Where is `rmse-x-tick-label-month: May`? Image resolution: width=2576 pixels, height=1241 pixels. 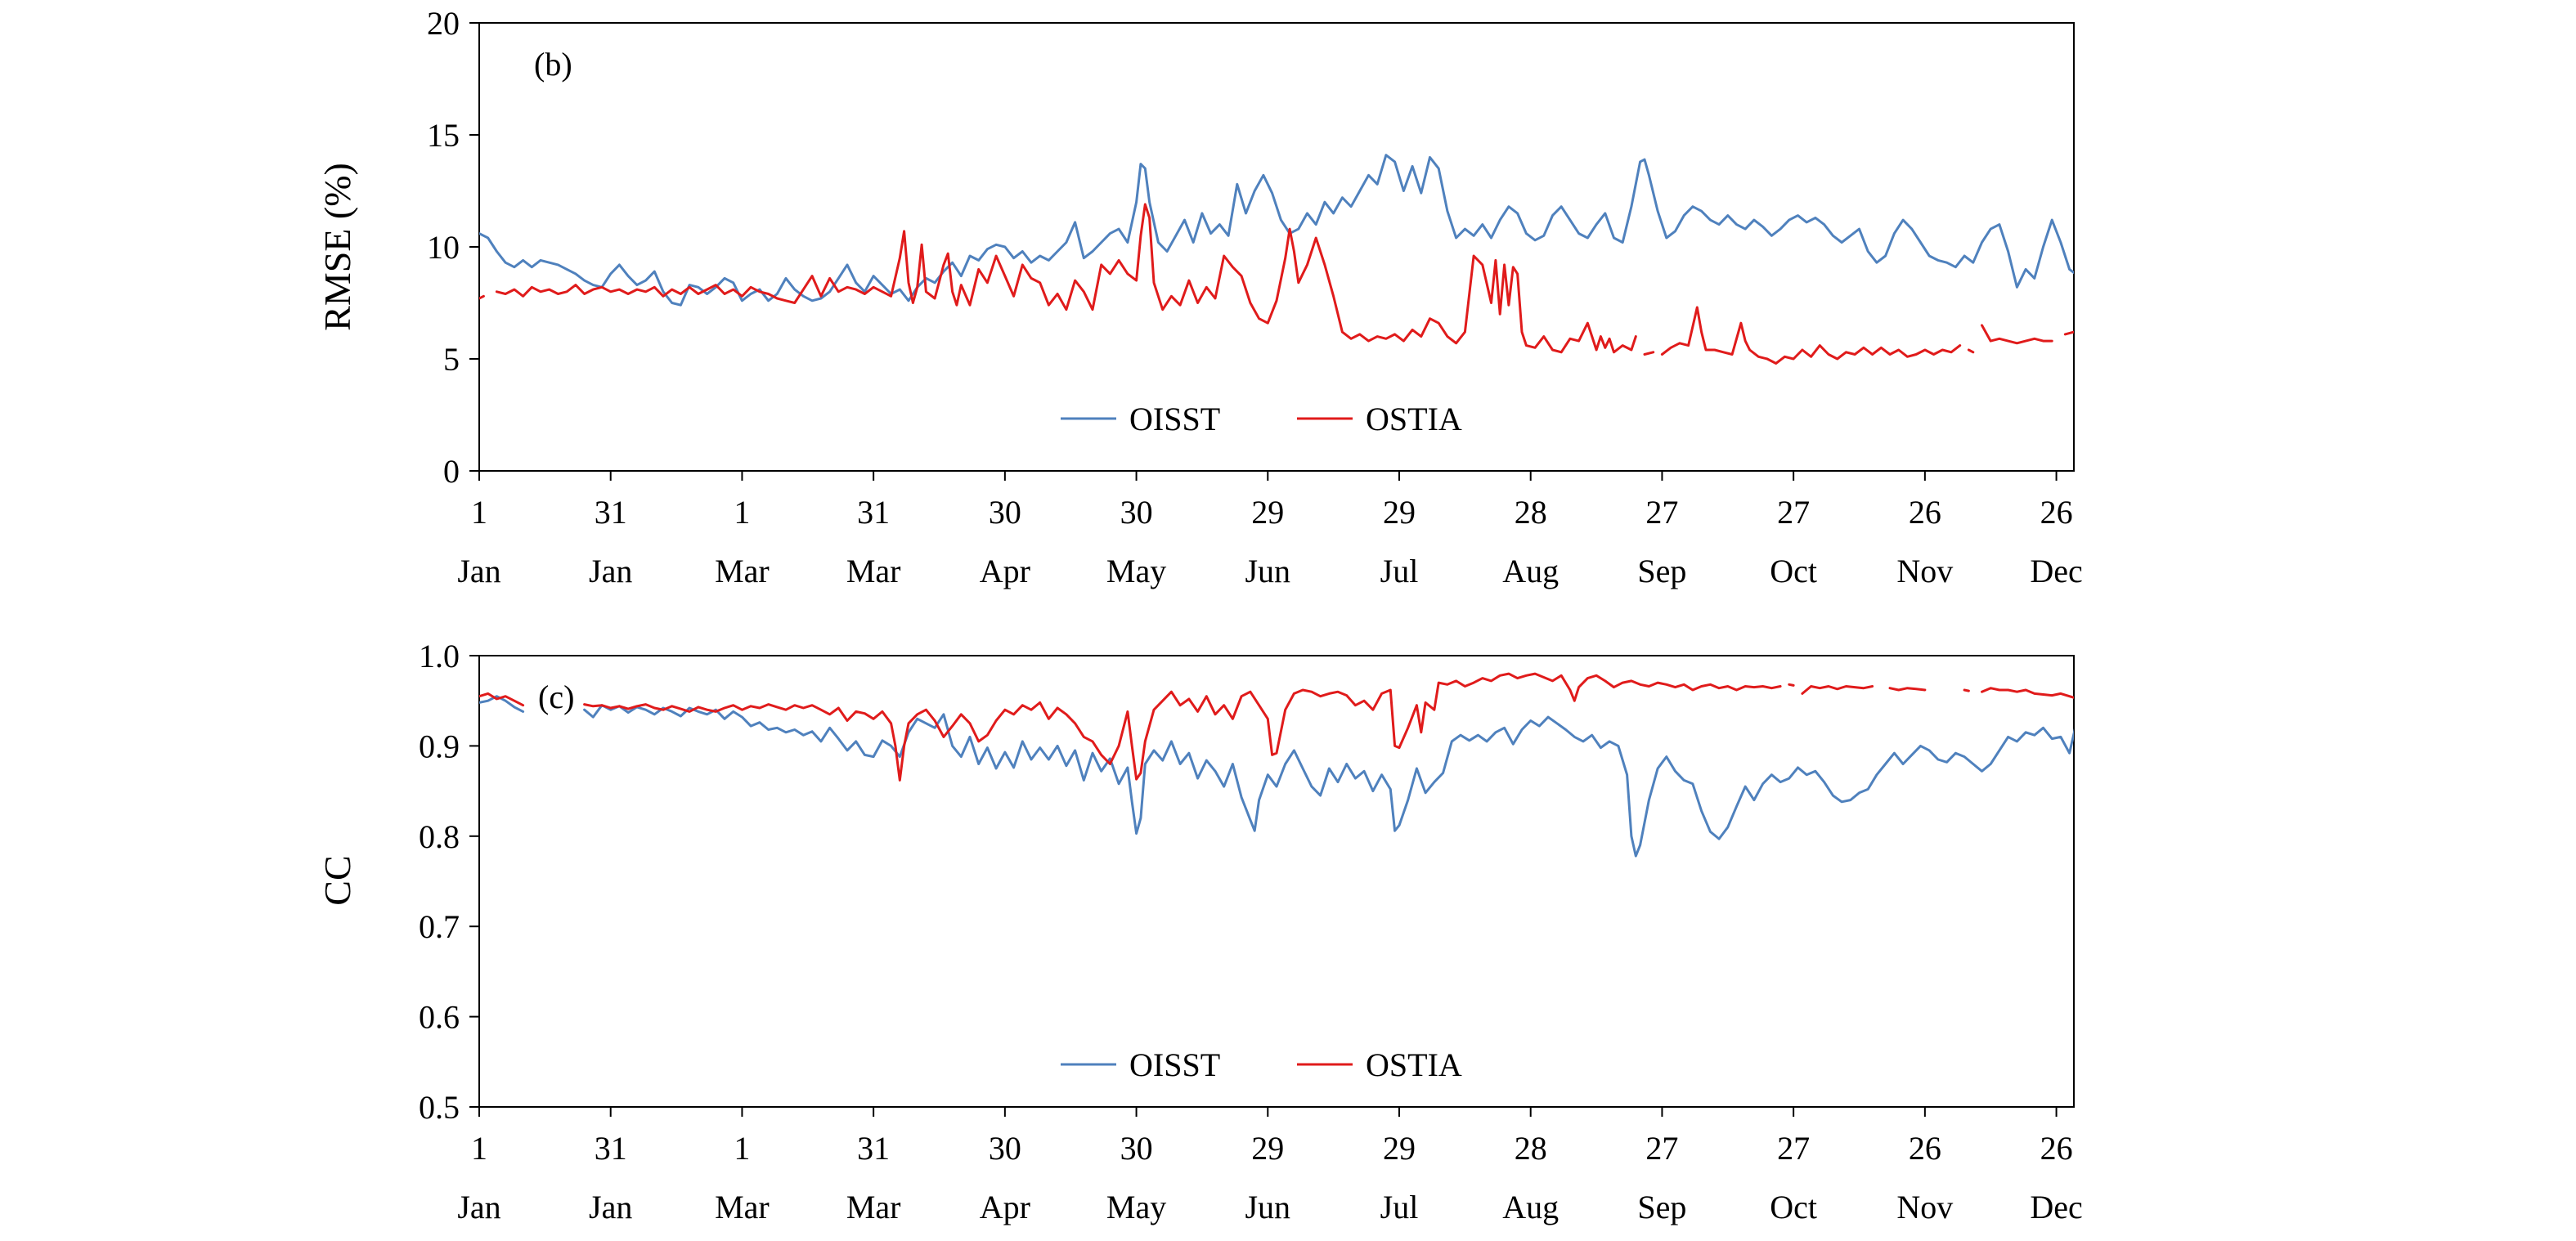
rmse-x-tick-label-month: May is located at coordinates (1136, 571).